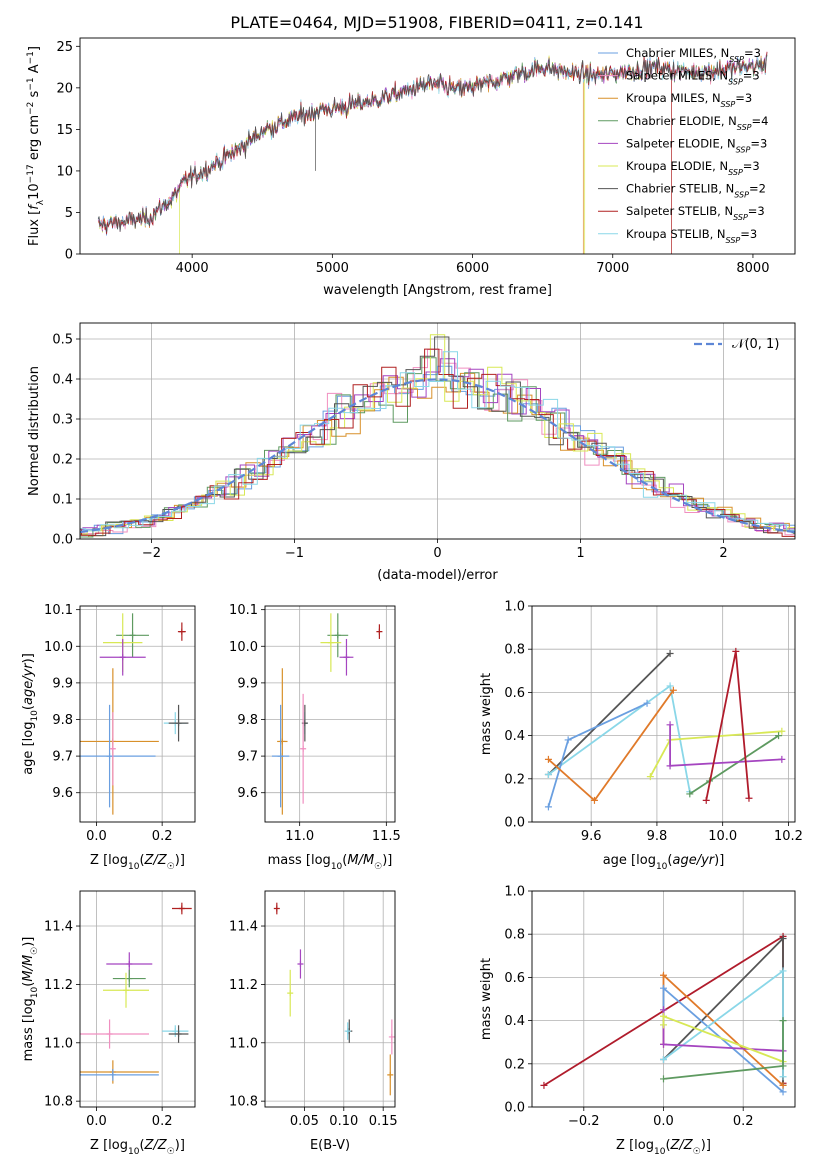 This screenshot has width=819, height=1170. What do you see at coordinates (62, 340) in the screenshot?
I see `y-tick-label: 0.5` at bounding box center [62, 340].